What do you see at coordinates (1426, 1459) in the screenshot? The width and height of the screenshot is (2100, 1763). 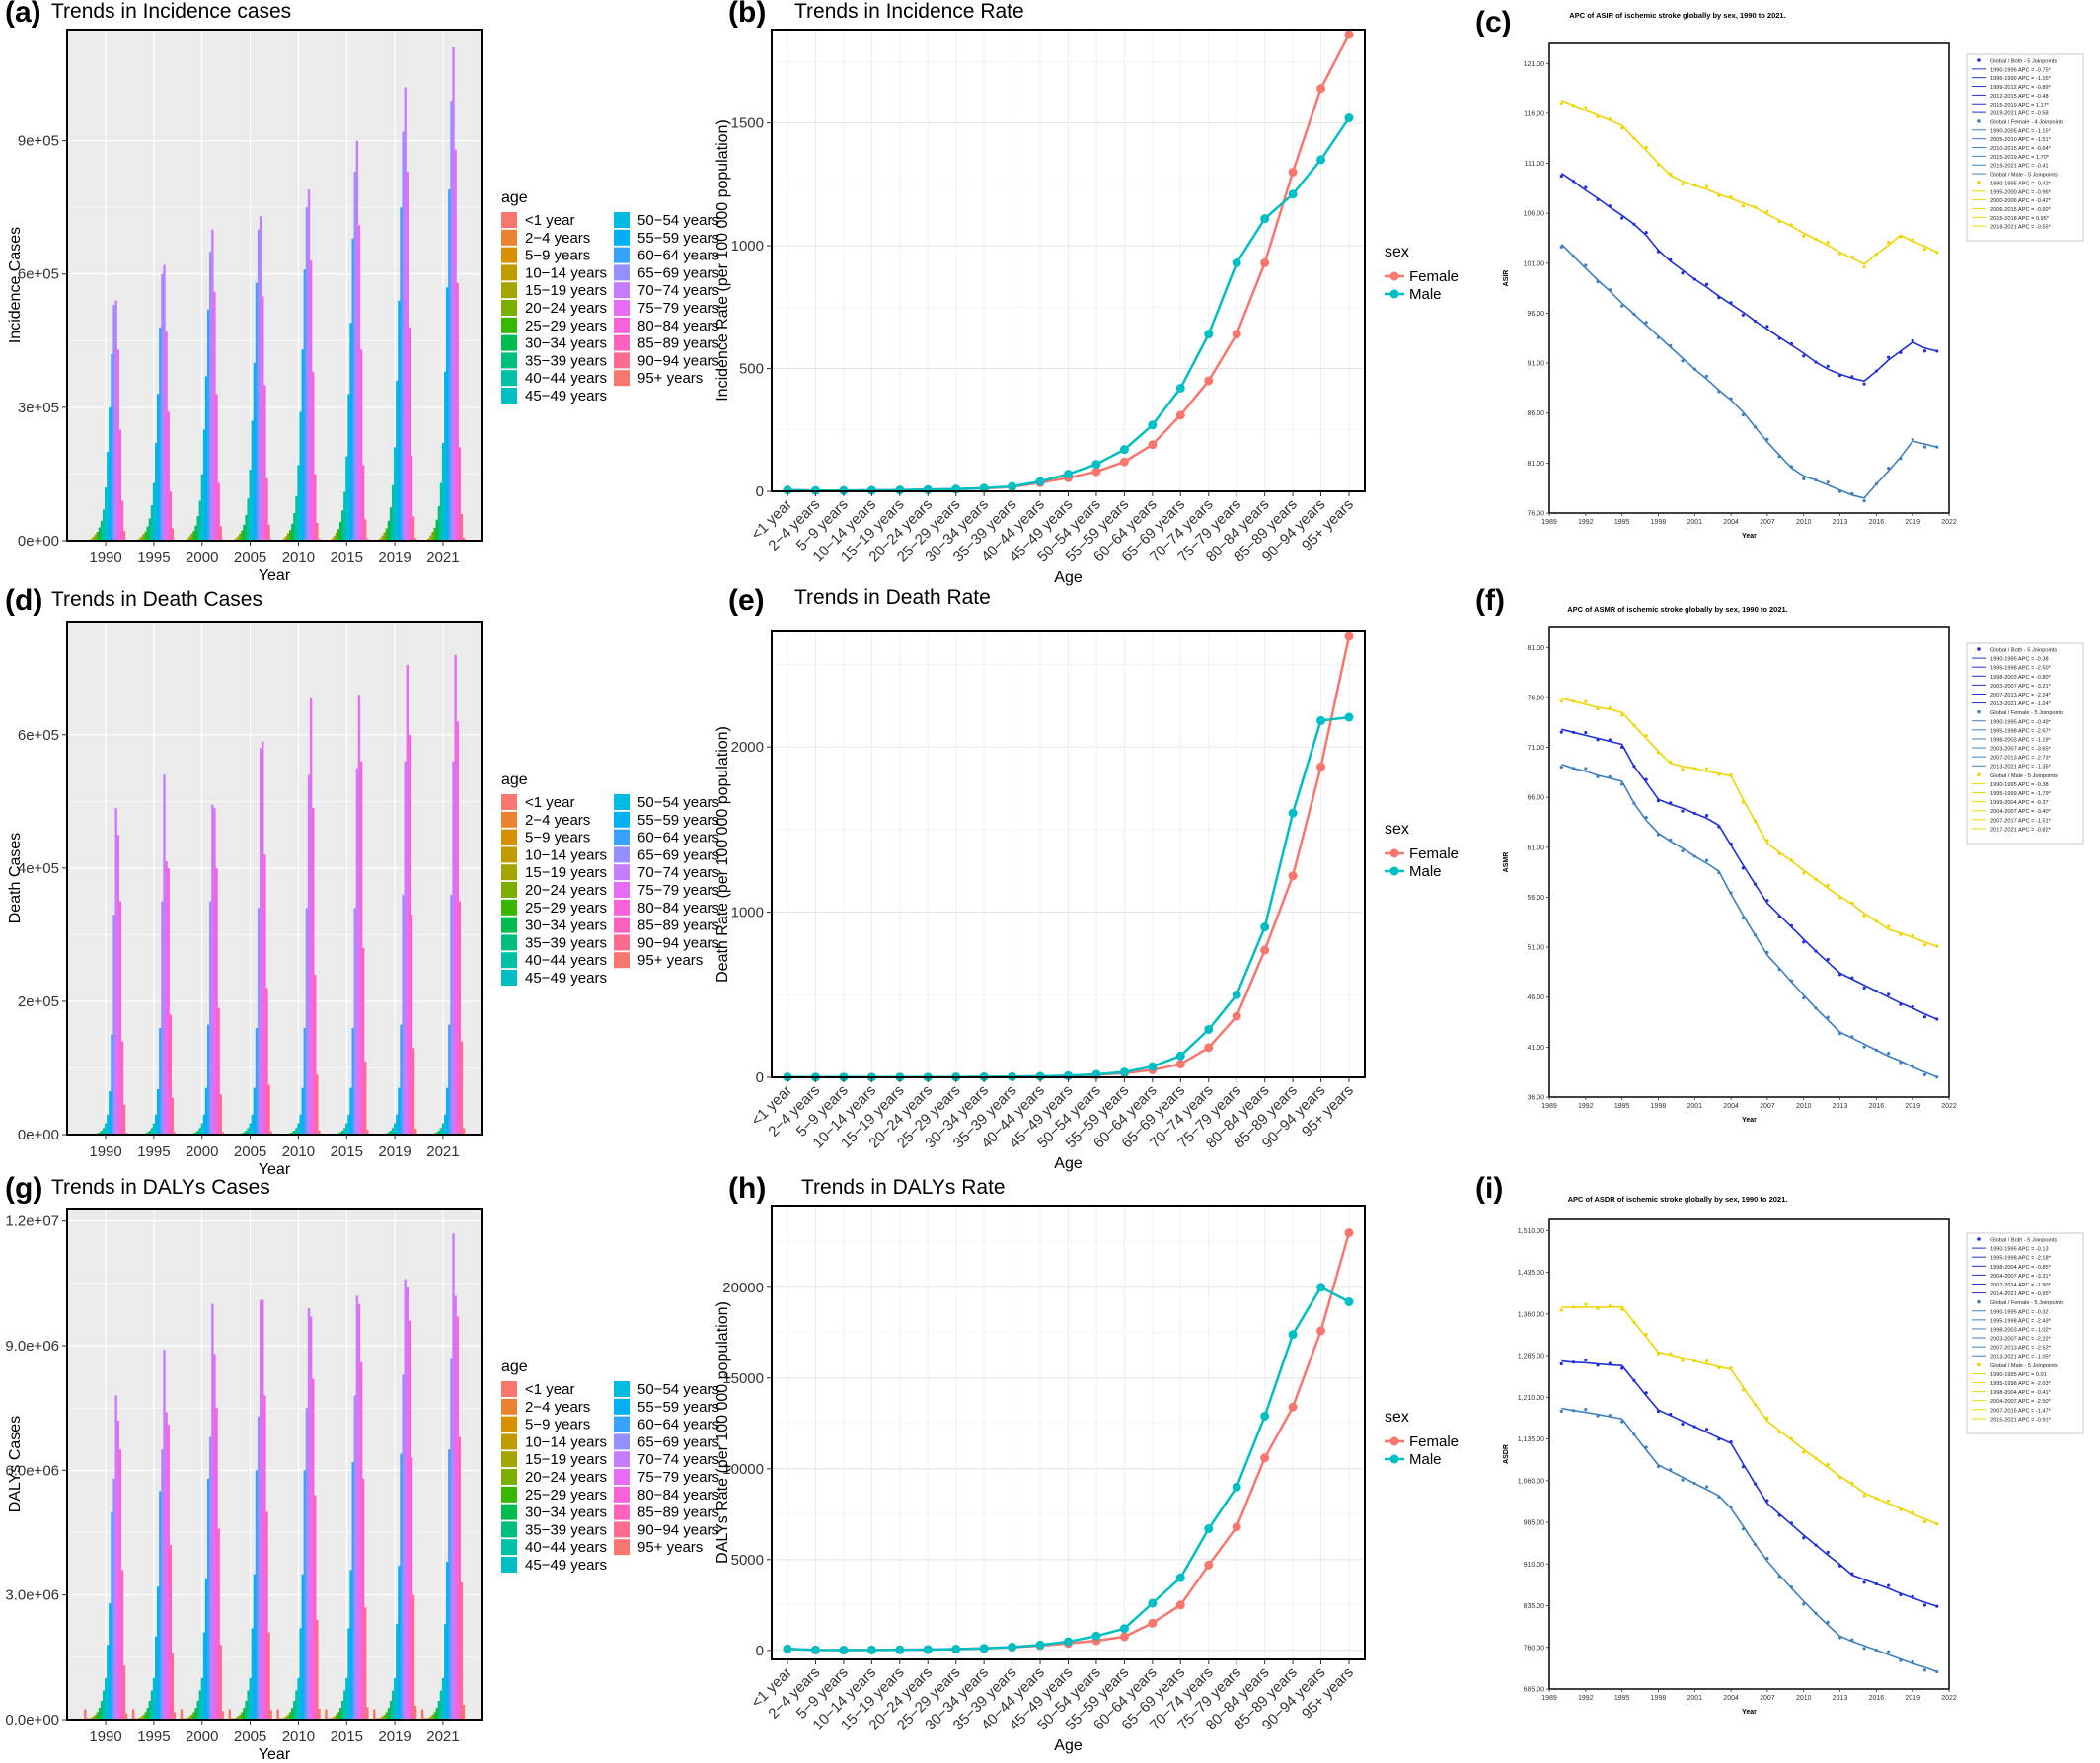 I see `legend-label: Male` at bounding box center [1426, 1459].